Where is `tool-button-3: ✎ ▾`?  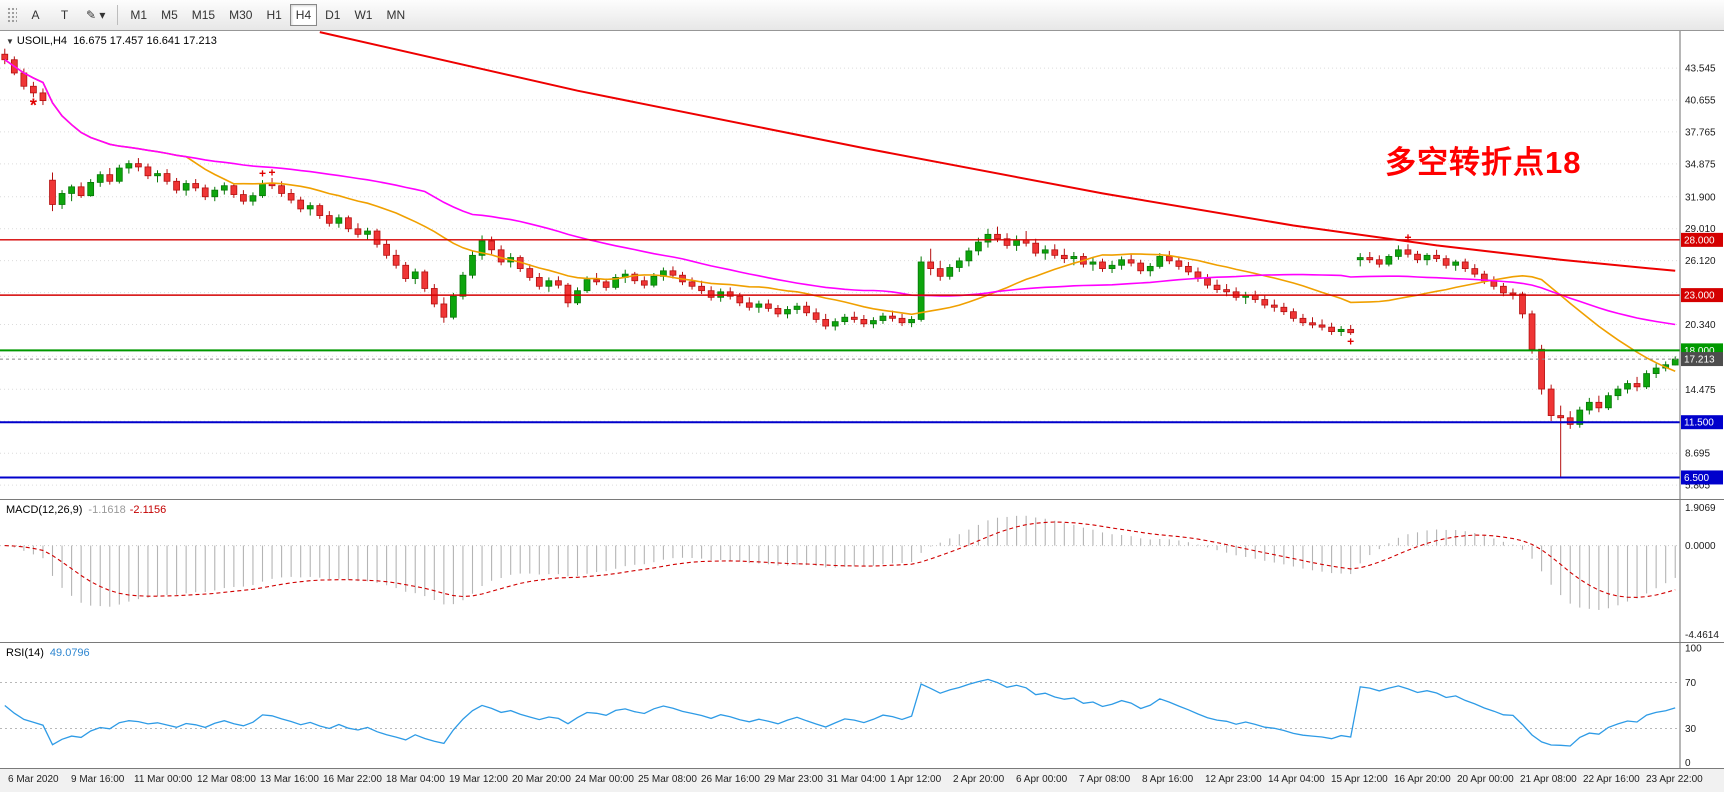 tool-button-3: ✎ ▾ is located at coordinates (95, 15).